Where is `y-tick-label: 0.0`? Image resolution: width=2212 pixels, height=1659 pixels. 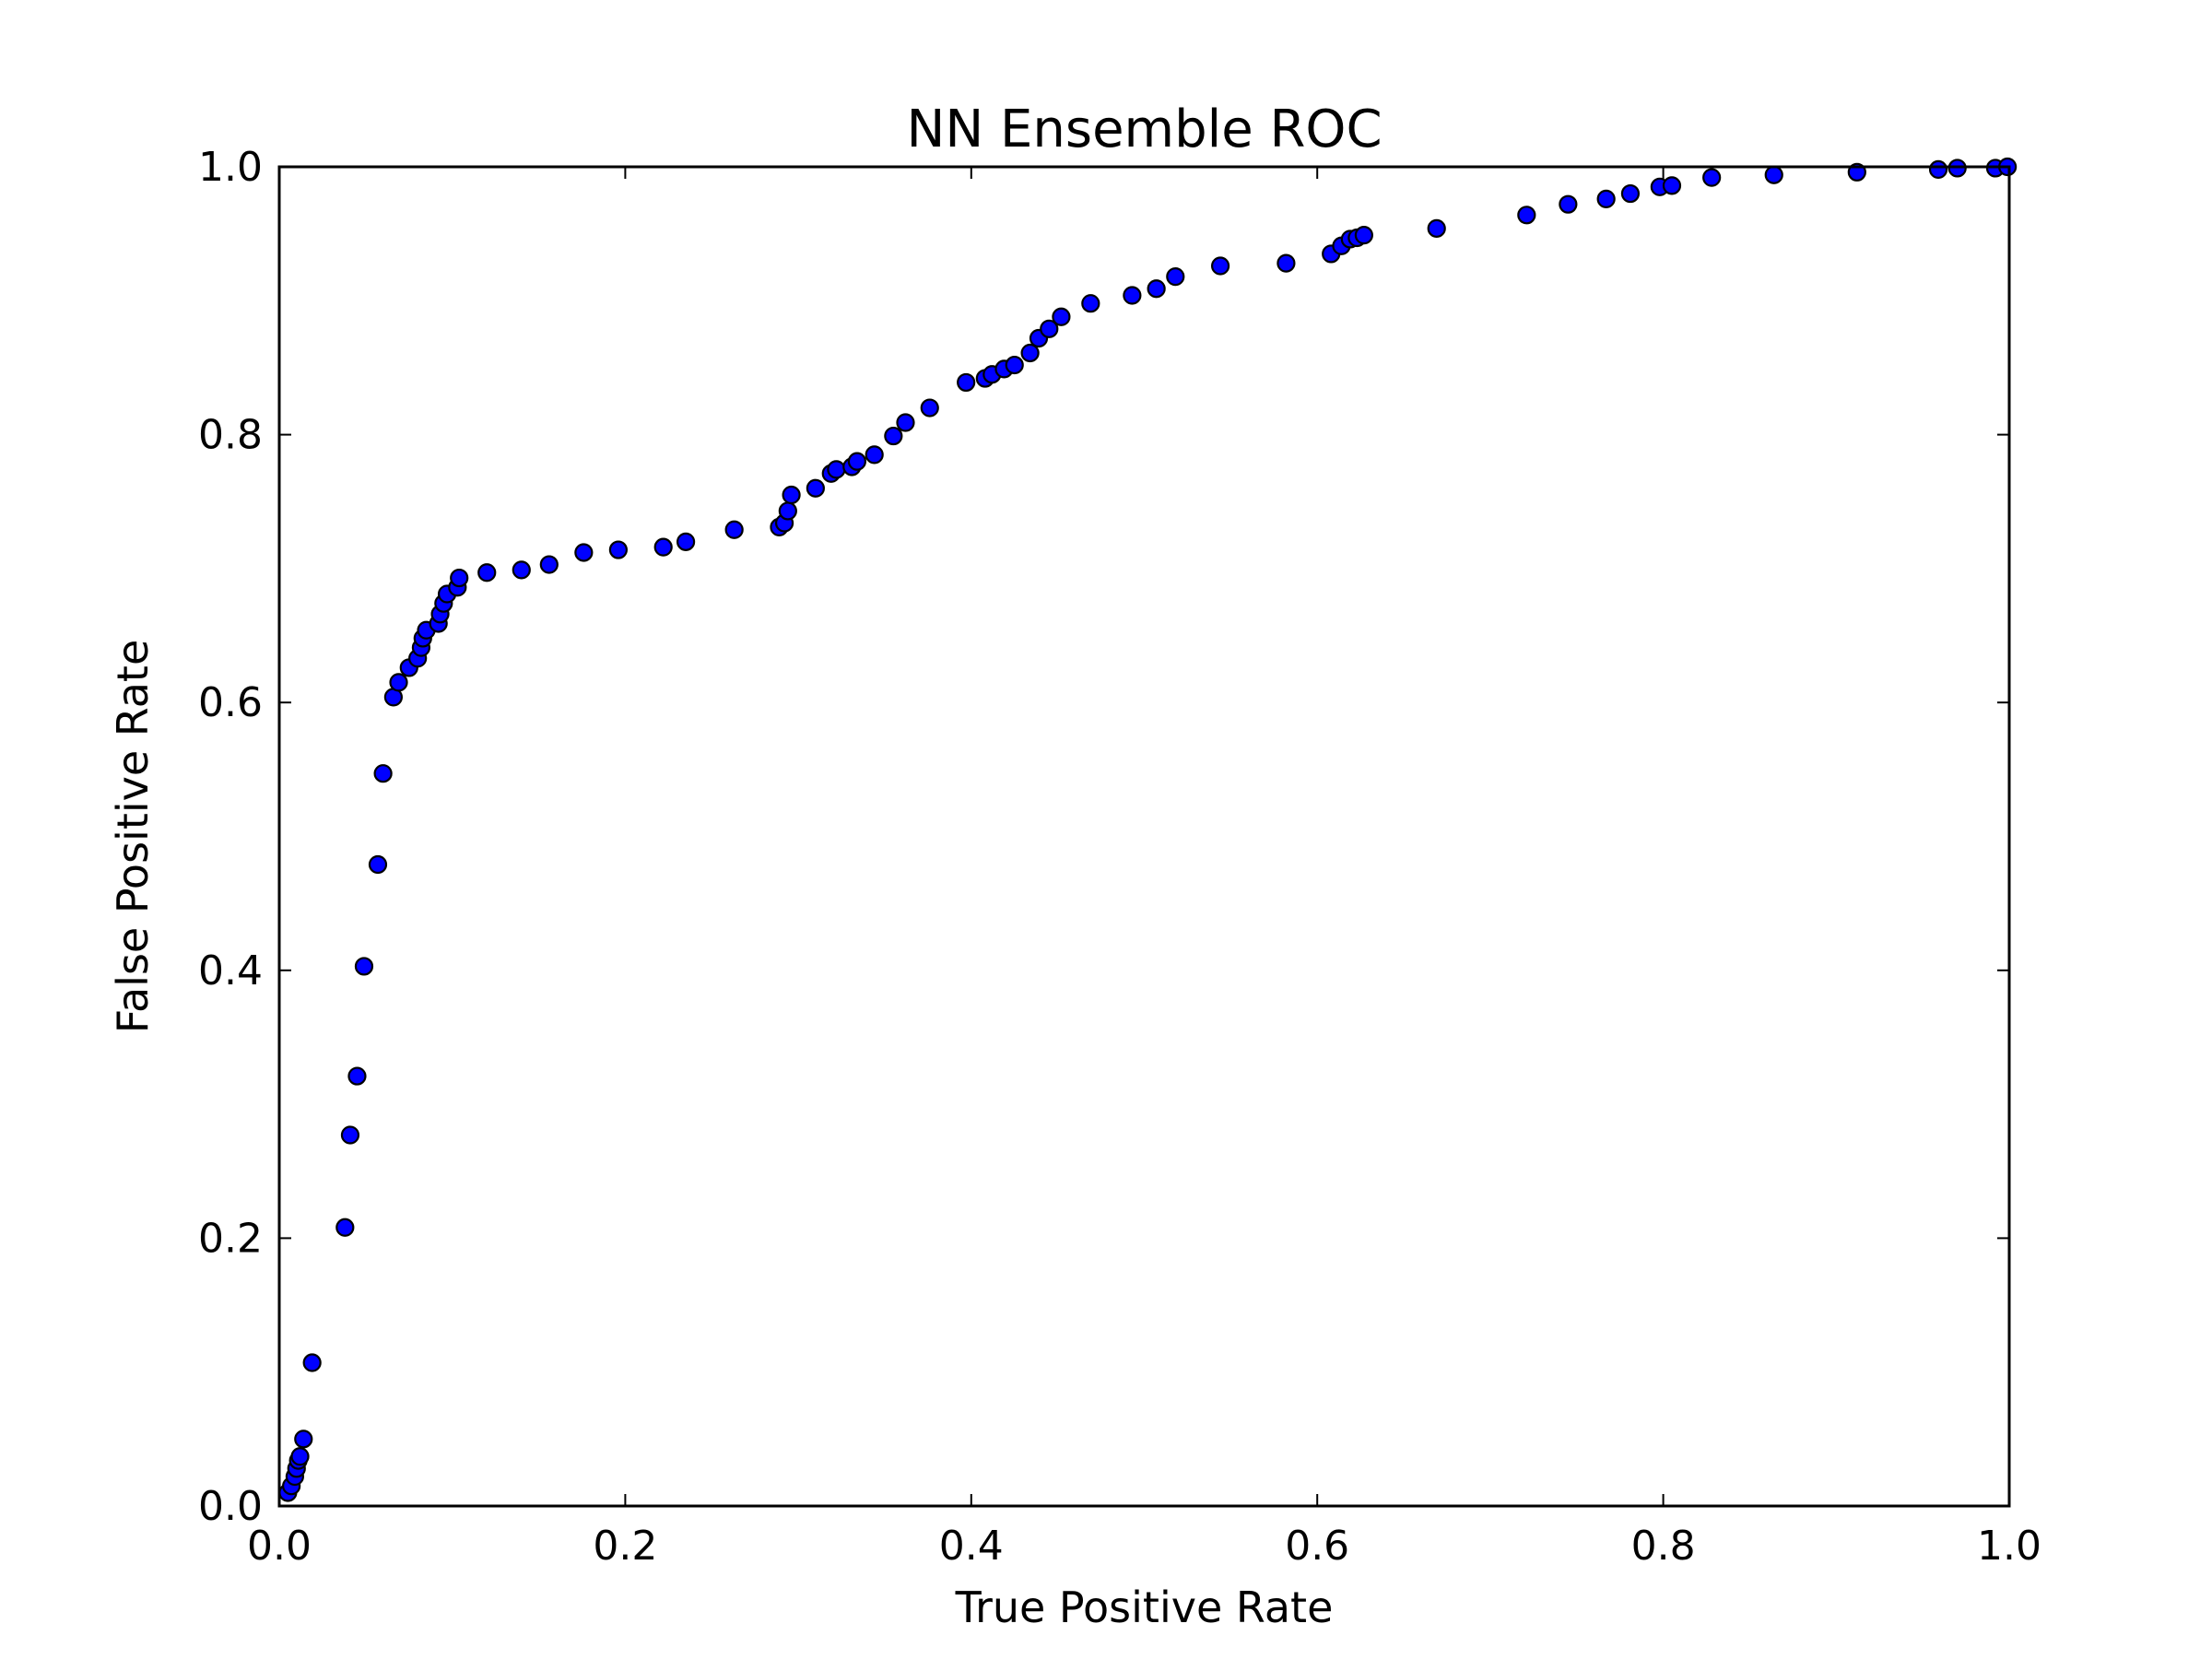 y-tick-label: 0.0 is located at coordinates (230, 1506).